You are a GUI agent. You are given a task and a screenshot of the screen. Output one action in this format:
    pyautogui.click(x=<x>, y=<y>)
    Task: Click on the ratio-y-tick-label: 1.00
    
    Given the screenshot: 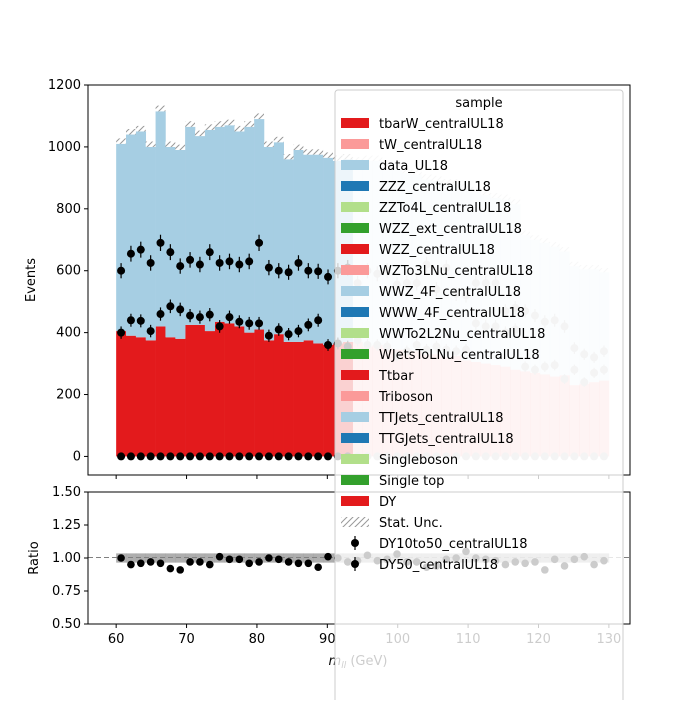 What is the action you would take?
    pyautogui.click(x=66, y=558)
    